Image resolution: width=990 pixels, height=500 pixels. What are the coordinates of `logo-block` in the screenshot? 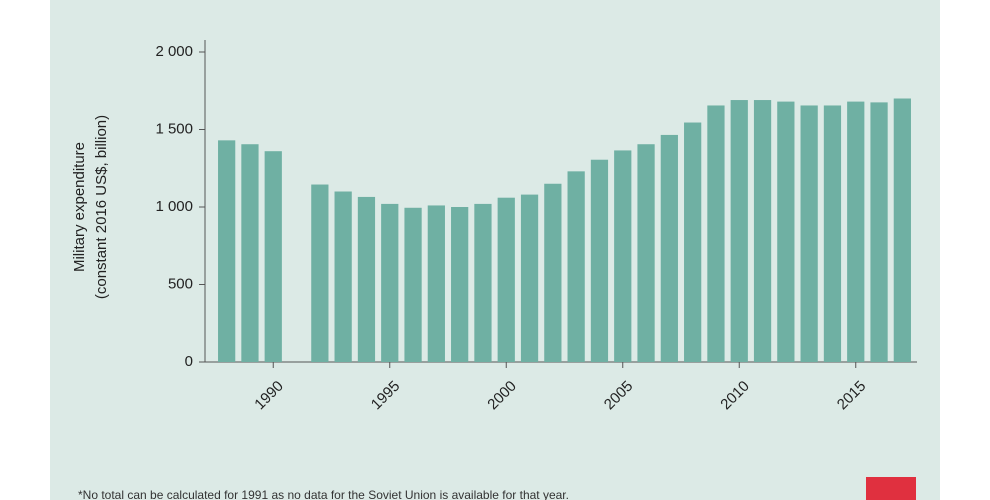 It's located at (891, 488).